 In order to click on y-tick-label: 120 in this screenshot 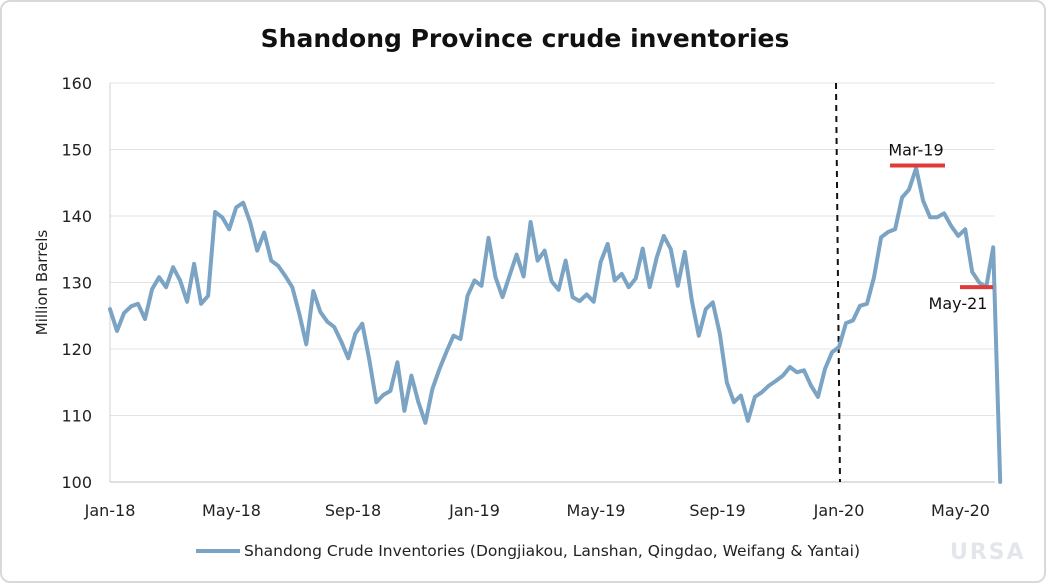, I will do `click(76, 349)`.